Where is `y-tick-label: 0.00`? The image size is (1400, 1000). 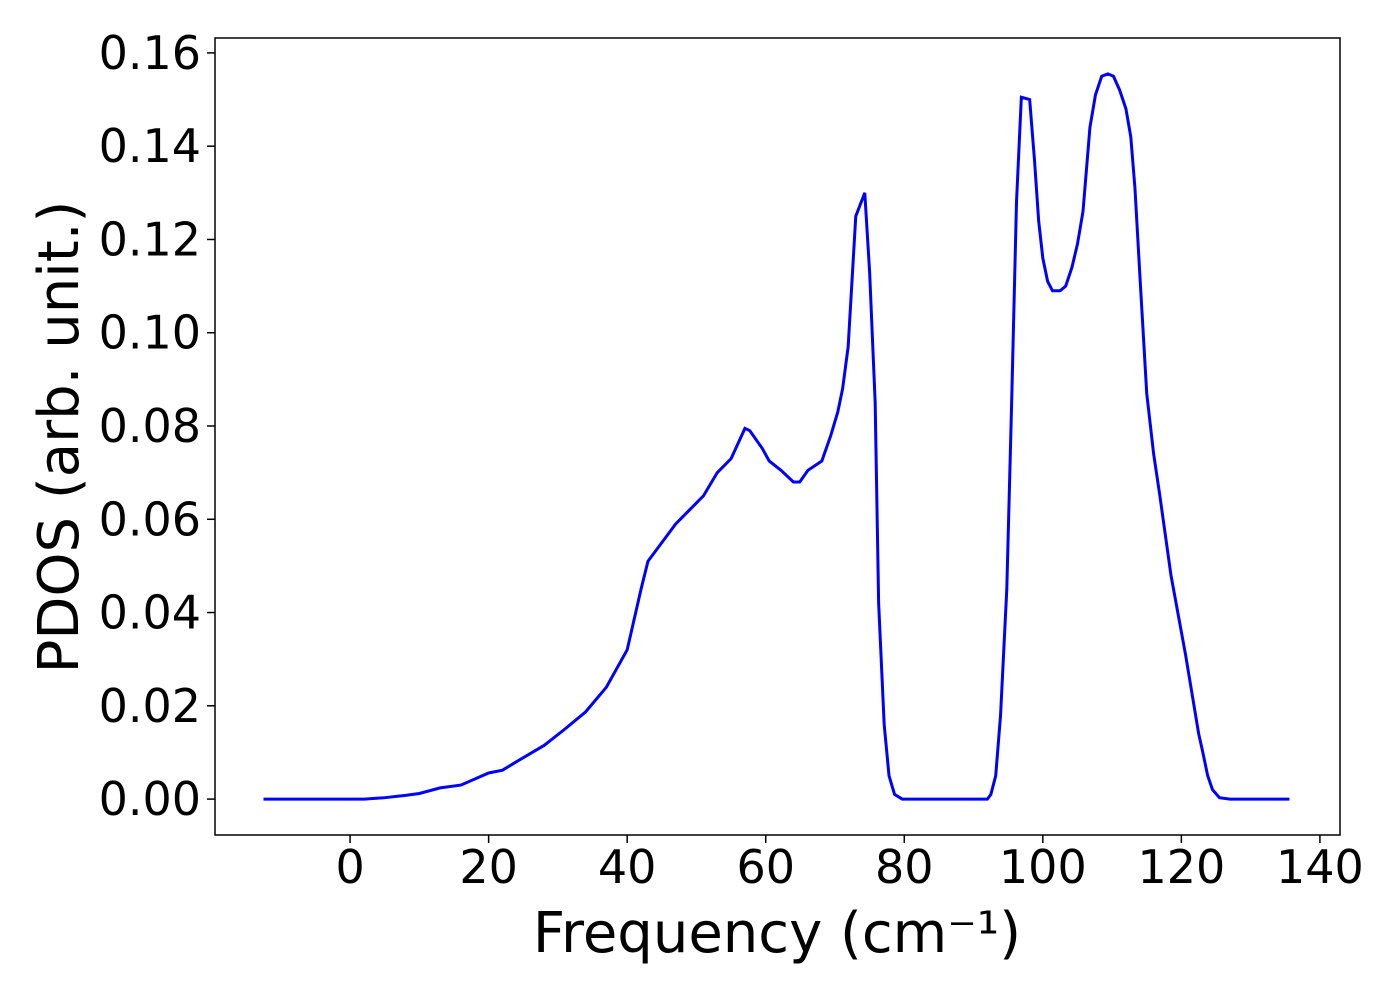 y-tick-label: 0.00 is located at coordinates (150, 799).